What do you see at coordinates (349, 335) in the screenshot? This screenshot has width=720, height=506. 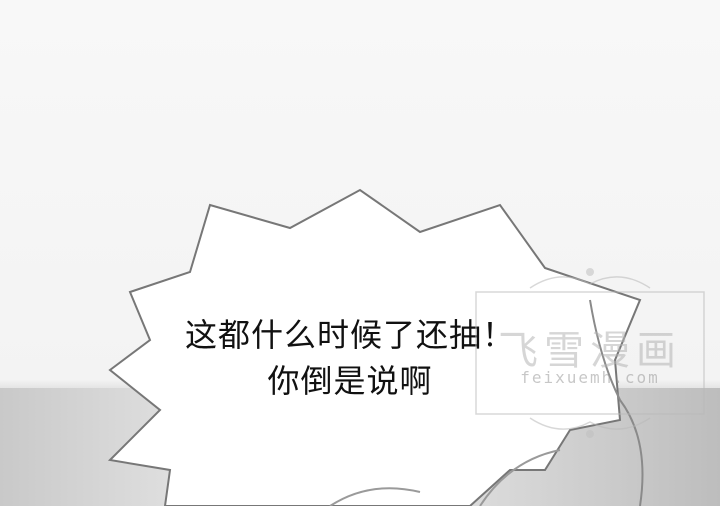 I see `dialogue-line-1: 这都什么时候了还抽！` at bounding box center [349, 335].